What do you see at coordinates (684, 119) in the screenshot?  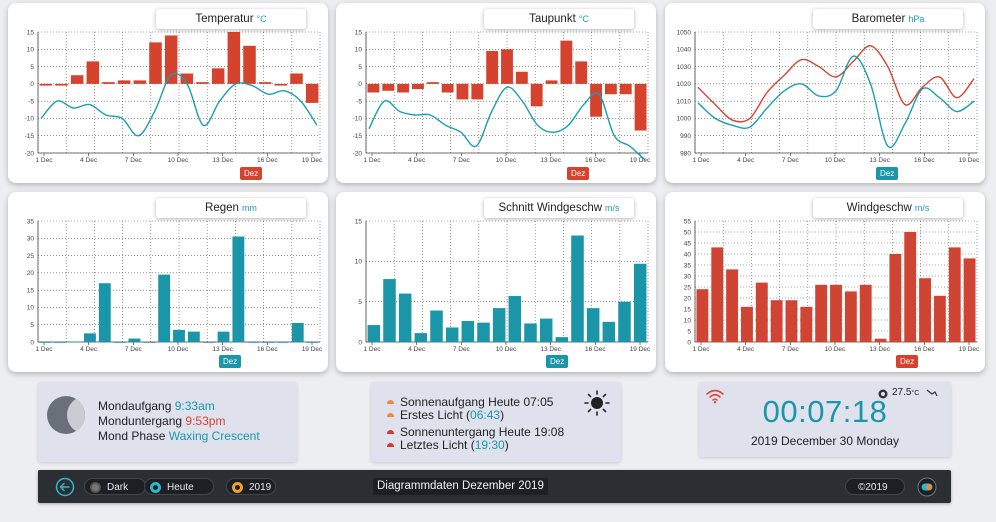 I see `y-tick-label: 1000` at bounding box center [684, 119].